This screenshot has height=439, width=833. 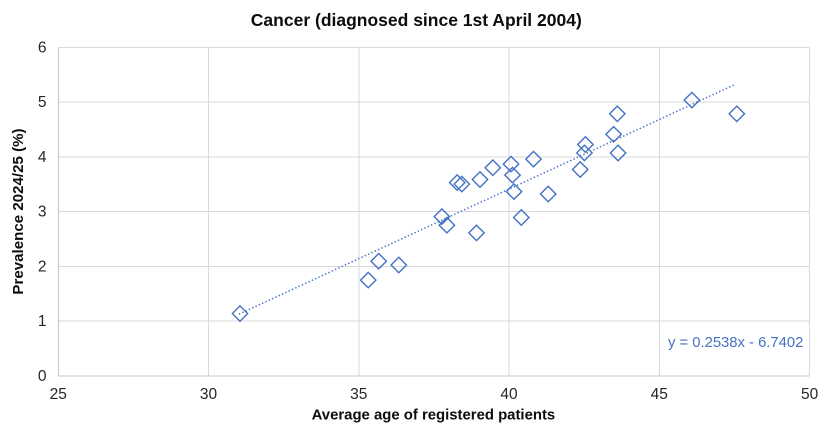 I want to click on svg-text: 3, so click(x=42, y=212).